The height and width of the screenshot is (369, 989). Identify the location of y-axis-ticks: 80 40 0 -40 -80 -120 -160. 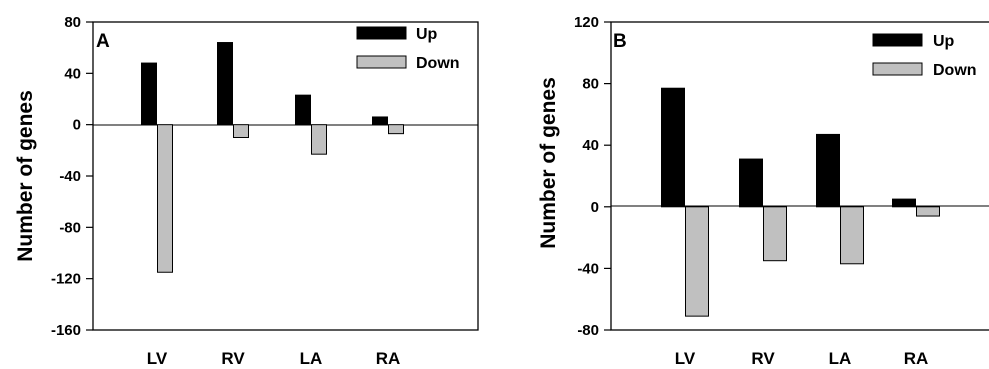
(72, 176).